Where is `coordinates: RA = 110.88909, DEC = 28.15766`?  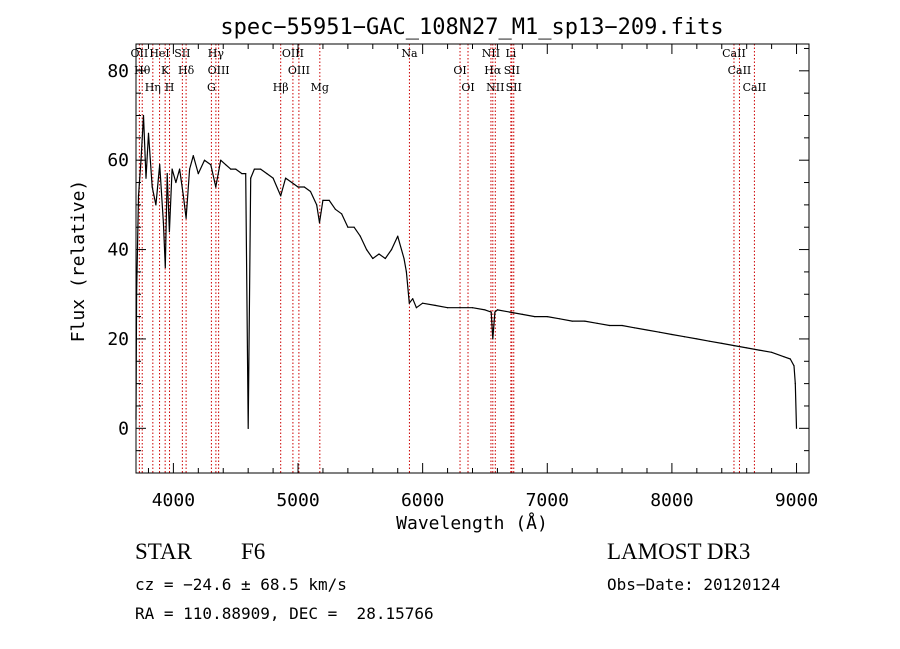 coordinates: RA = 110.88909, DEC = 28.15766 is located at coordinates (284, 613).